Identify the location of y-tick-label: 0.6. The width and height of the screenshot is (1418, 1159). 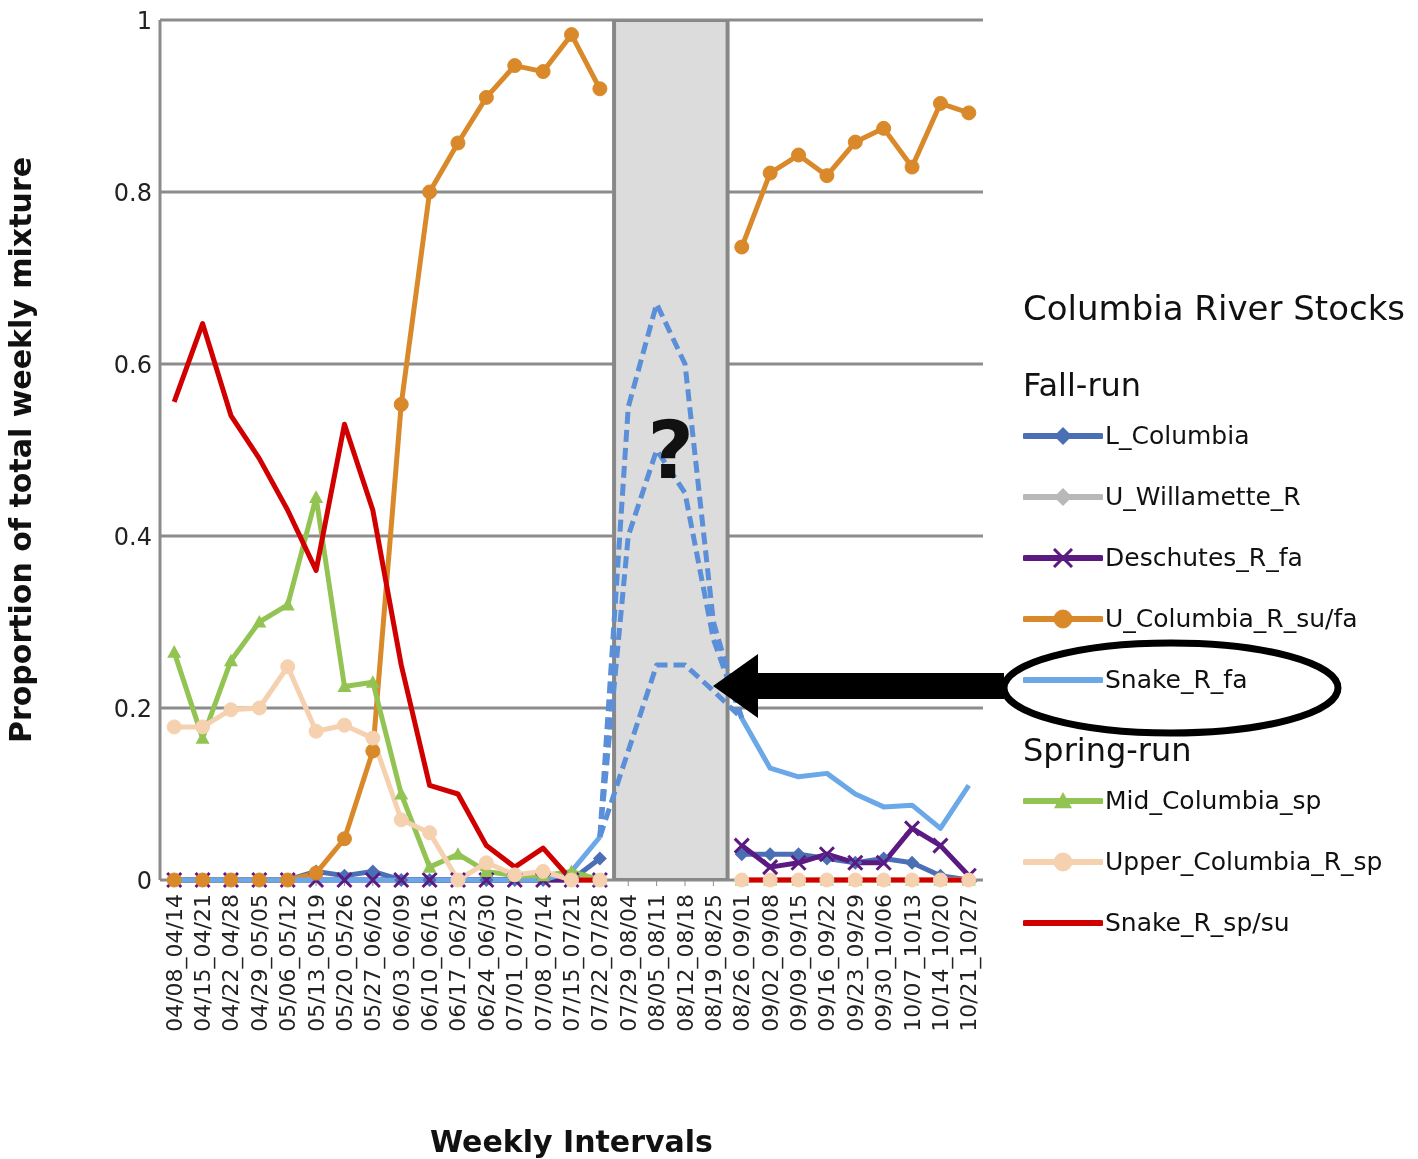
(132, 364).